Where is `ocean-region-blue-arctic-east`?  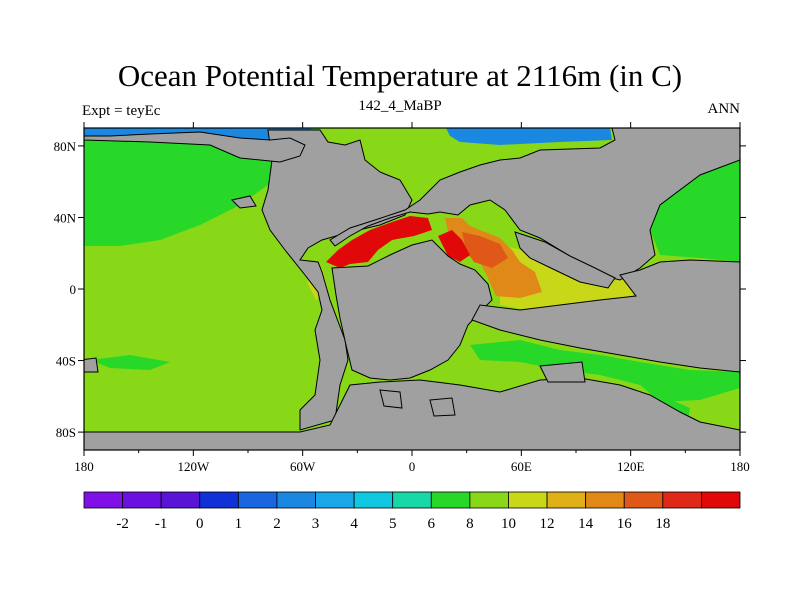 ocean-region-blue-arctic-east is located at coordinates (529, 136).